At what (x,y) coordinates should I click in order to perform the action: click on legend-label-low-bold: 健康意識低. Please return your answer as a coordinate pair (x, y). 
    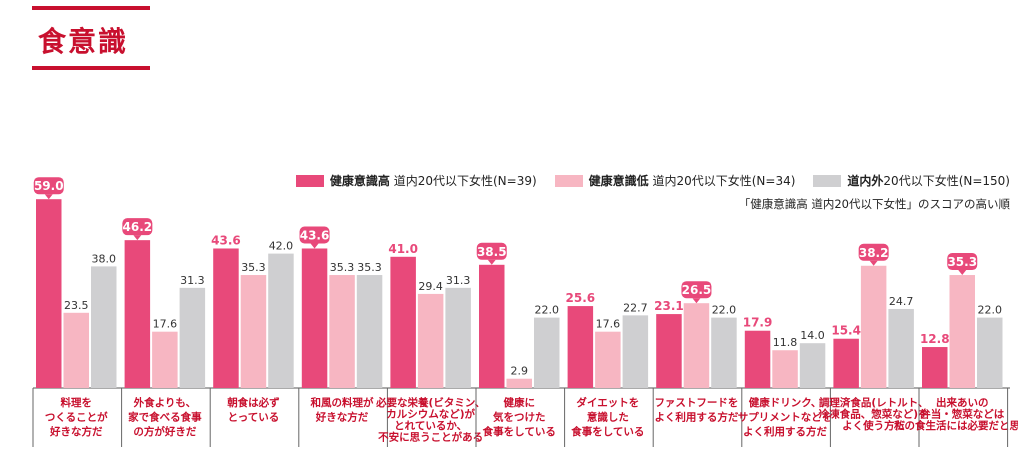
    Looking at the image, I should click on (618, 181).